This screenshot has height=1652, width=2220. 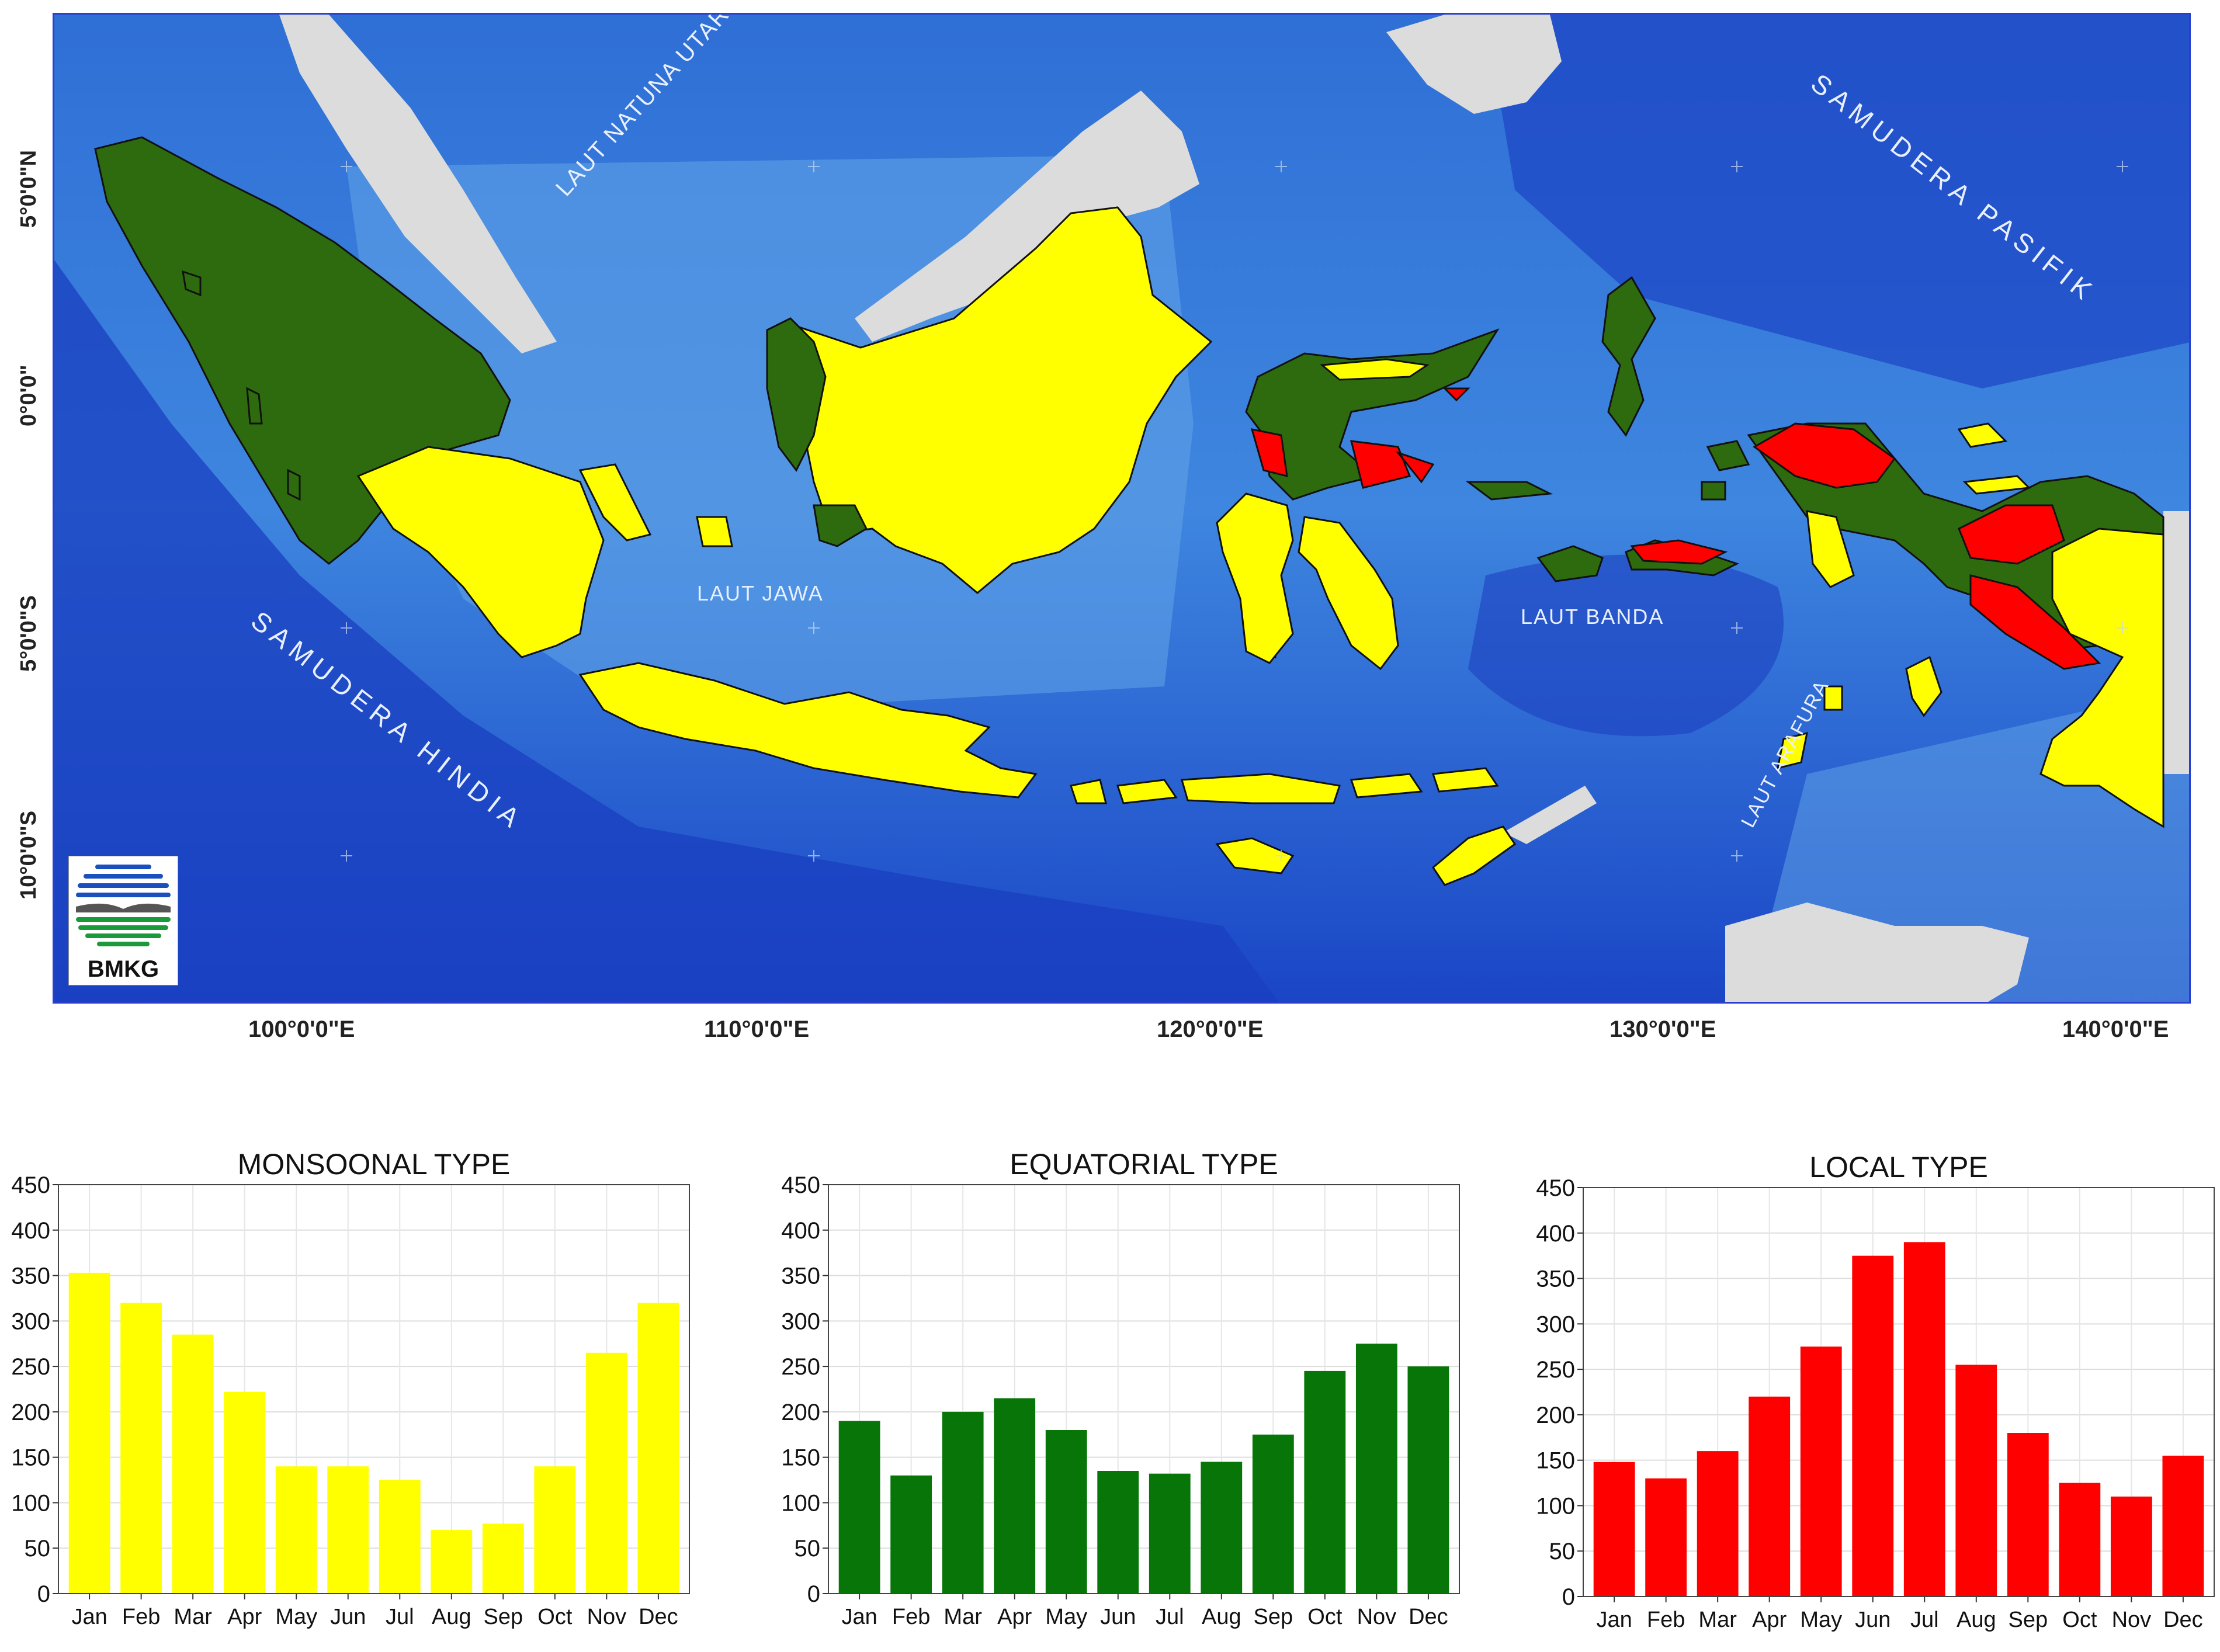 I want to click on lat-label-0: 0°0'0", so click(x=28, y=395).